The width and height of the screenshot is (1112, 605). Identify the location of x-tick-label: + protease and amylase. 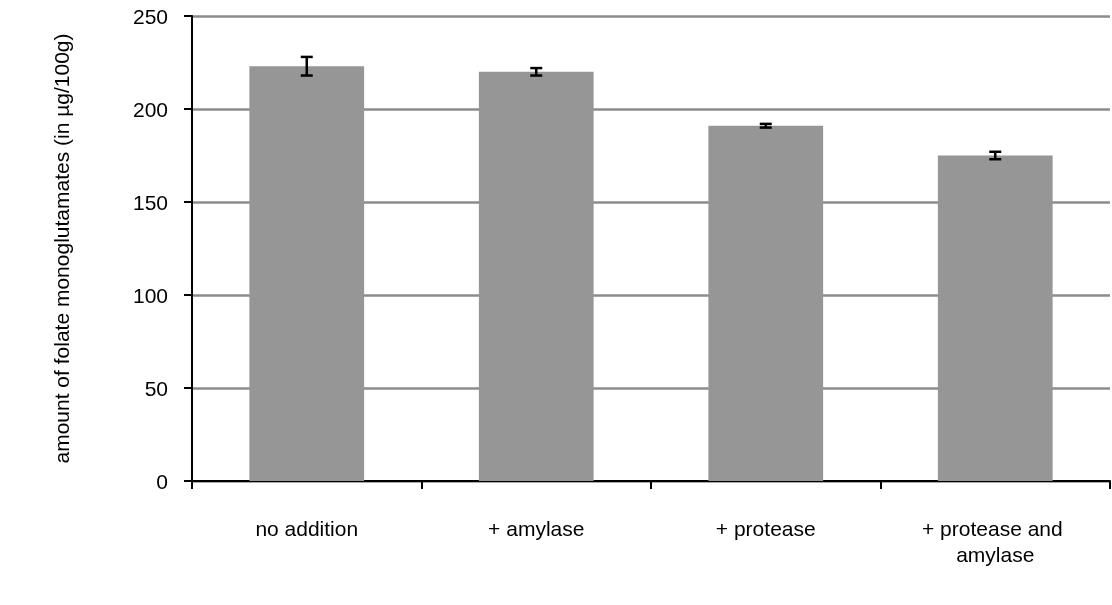
(995, 541).